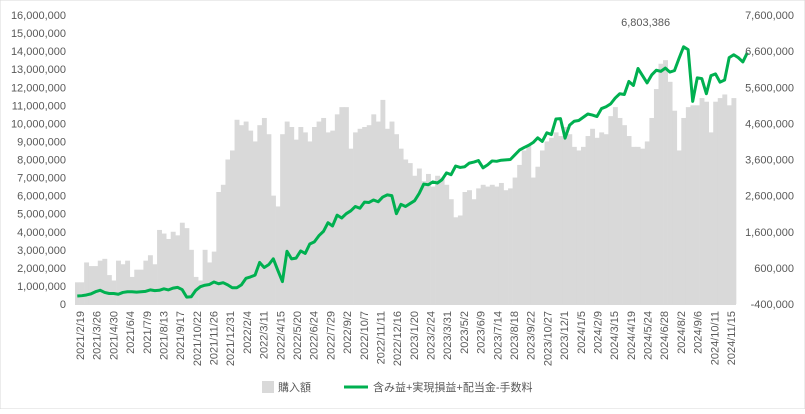 This screenshot has height=414, width=805. I want to click on x-axis-tick-label: 2022/7/29, so click(331, 335).